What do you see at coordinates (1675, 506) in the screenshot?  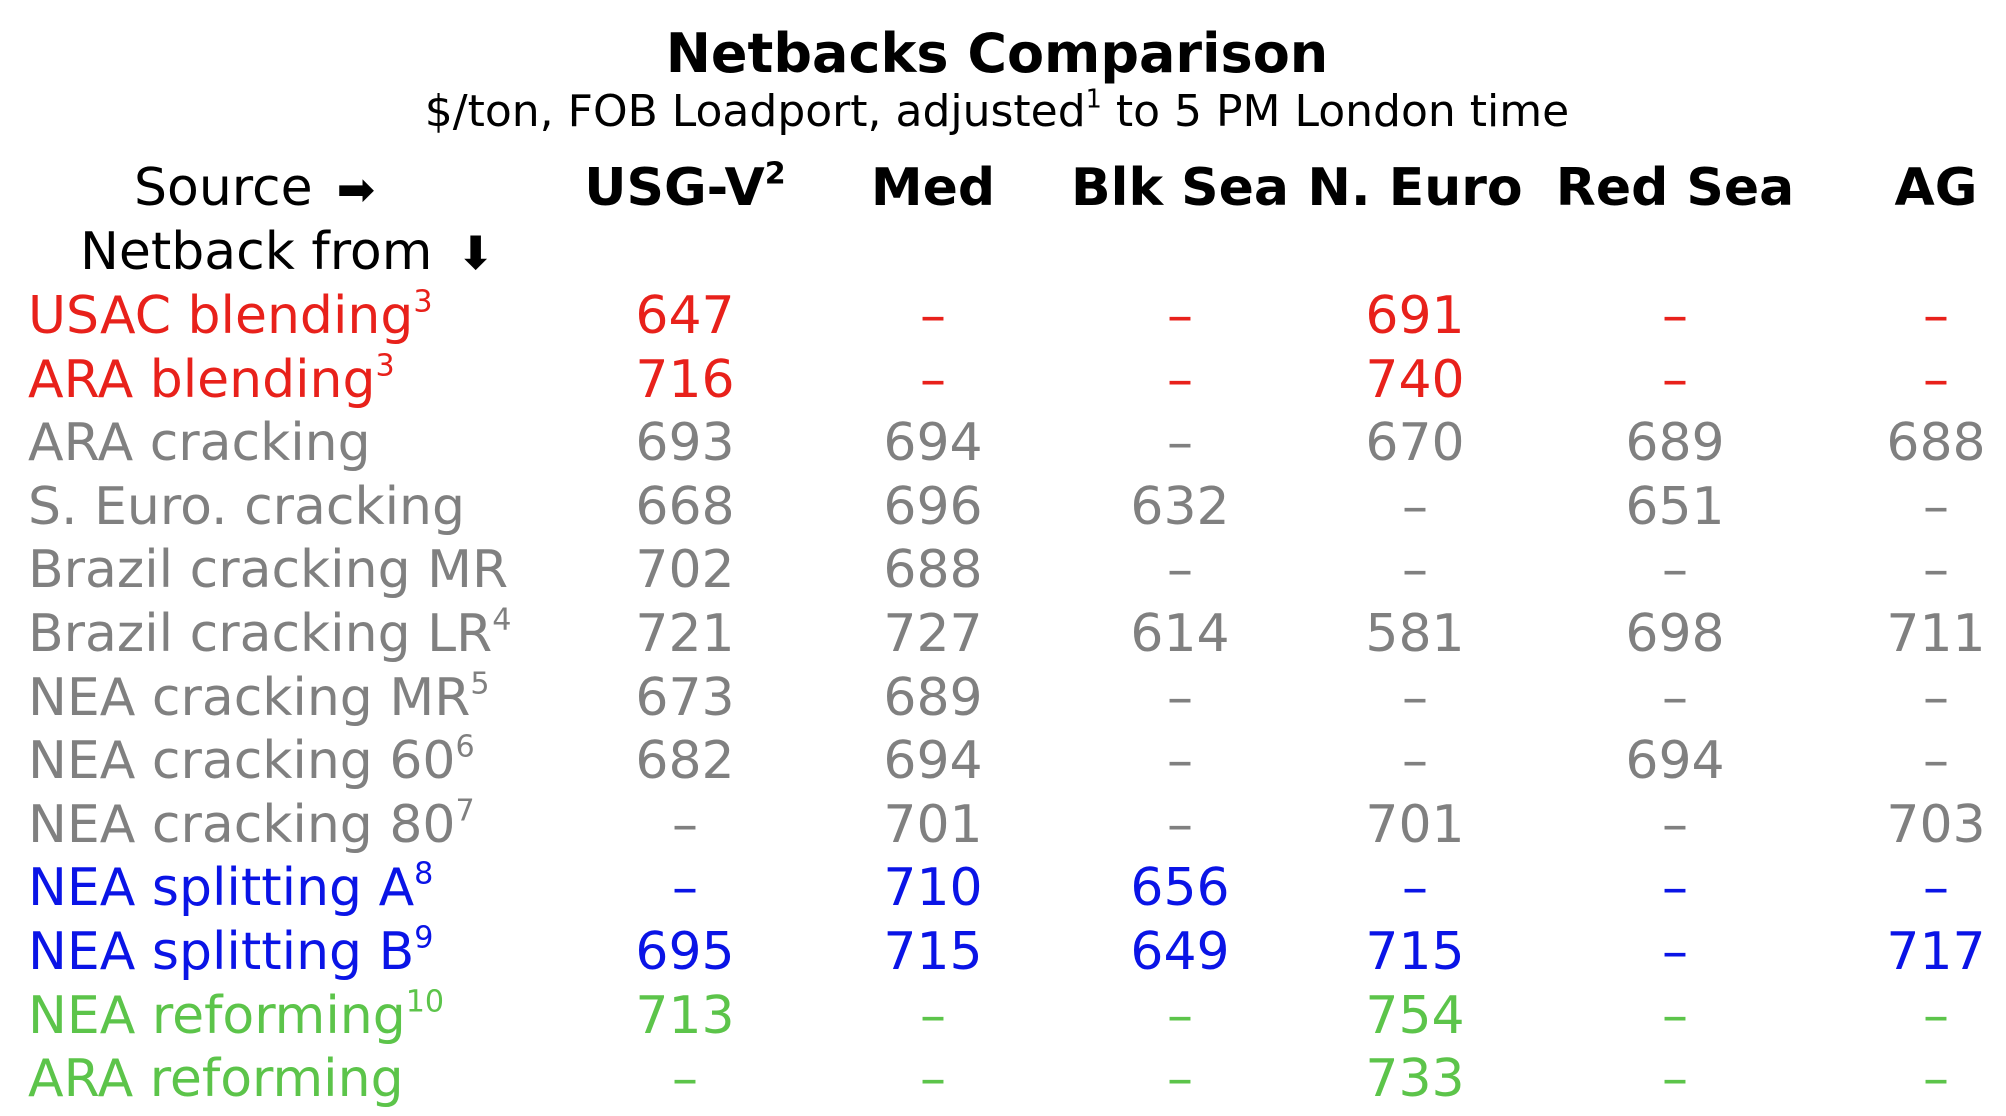 I see `table-cell: 651` at bounding box center [1675, 506].